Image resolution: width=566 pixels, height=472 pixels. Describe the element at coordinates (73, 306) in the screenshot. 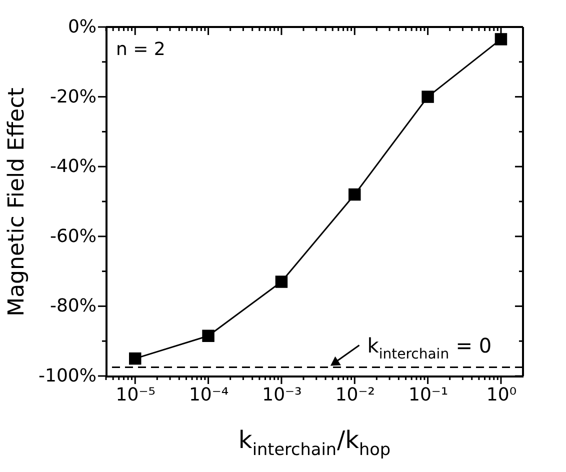

I see `y-tick-label: -80%` at that location.